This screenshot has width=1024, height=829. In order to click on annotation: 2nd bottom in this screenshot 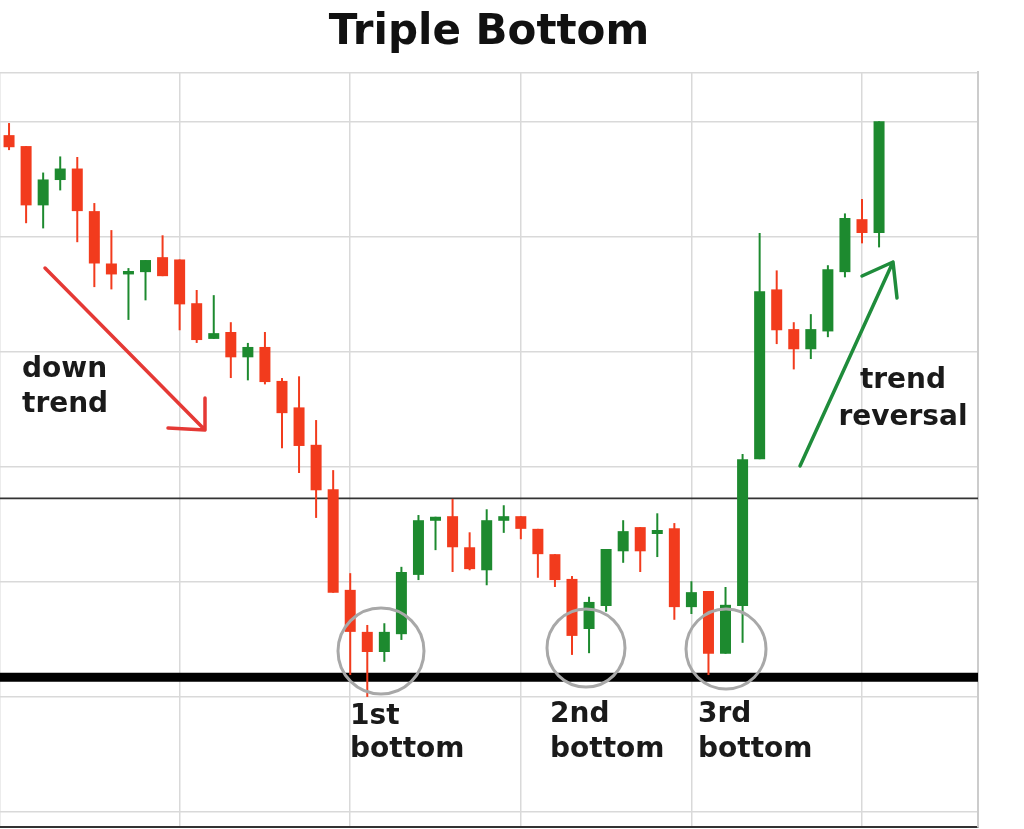, I will do `click(607, 730)`.